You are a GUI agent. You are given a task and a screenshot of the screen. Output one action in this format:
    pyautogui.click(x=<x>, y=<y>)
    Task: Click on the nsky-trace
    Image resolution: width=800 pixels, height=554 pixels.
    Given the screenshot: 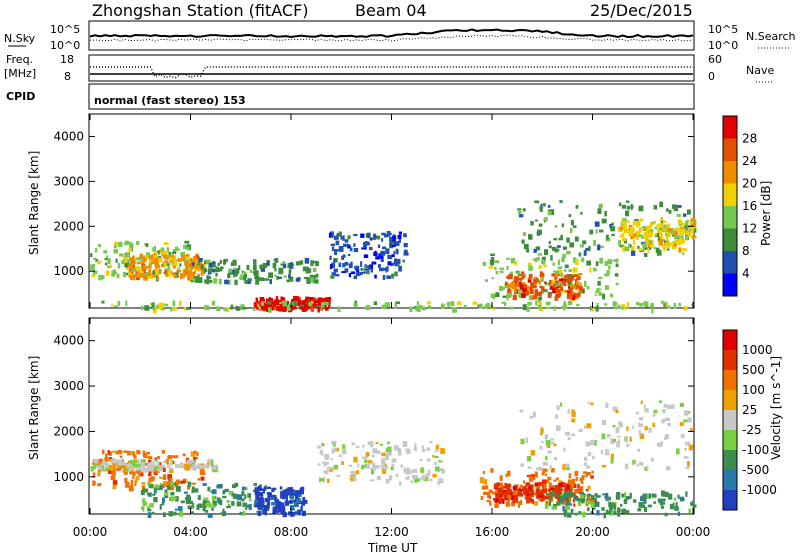 What is the action you would take?
    pyautogui.click(x=391, y=33)
    